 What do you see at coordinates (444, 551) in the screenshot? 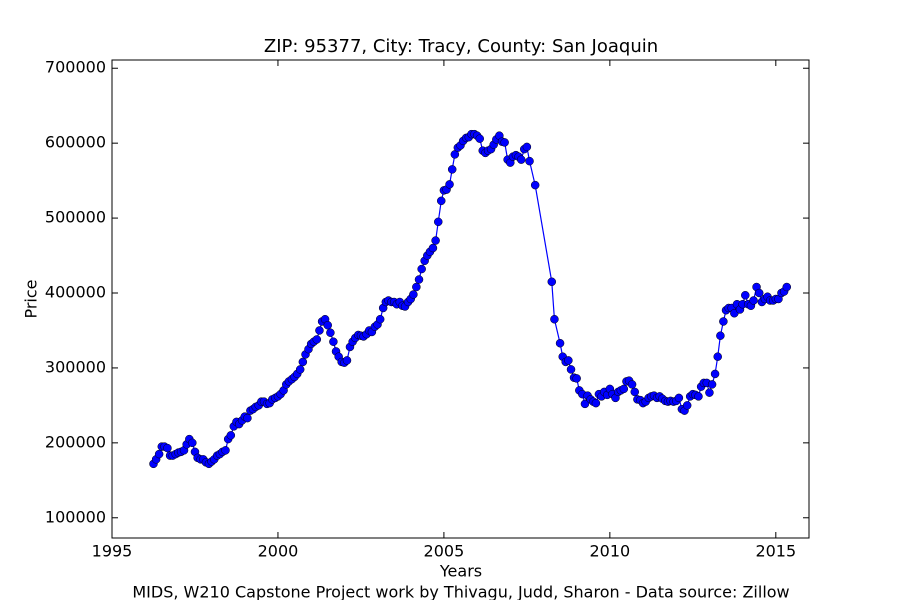
I see `x-tick-label: 2005` at bounding box center [444, 551].